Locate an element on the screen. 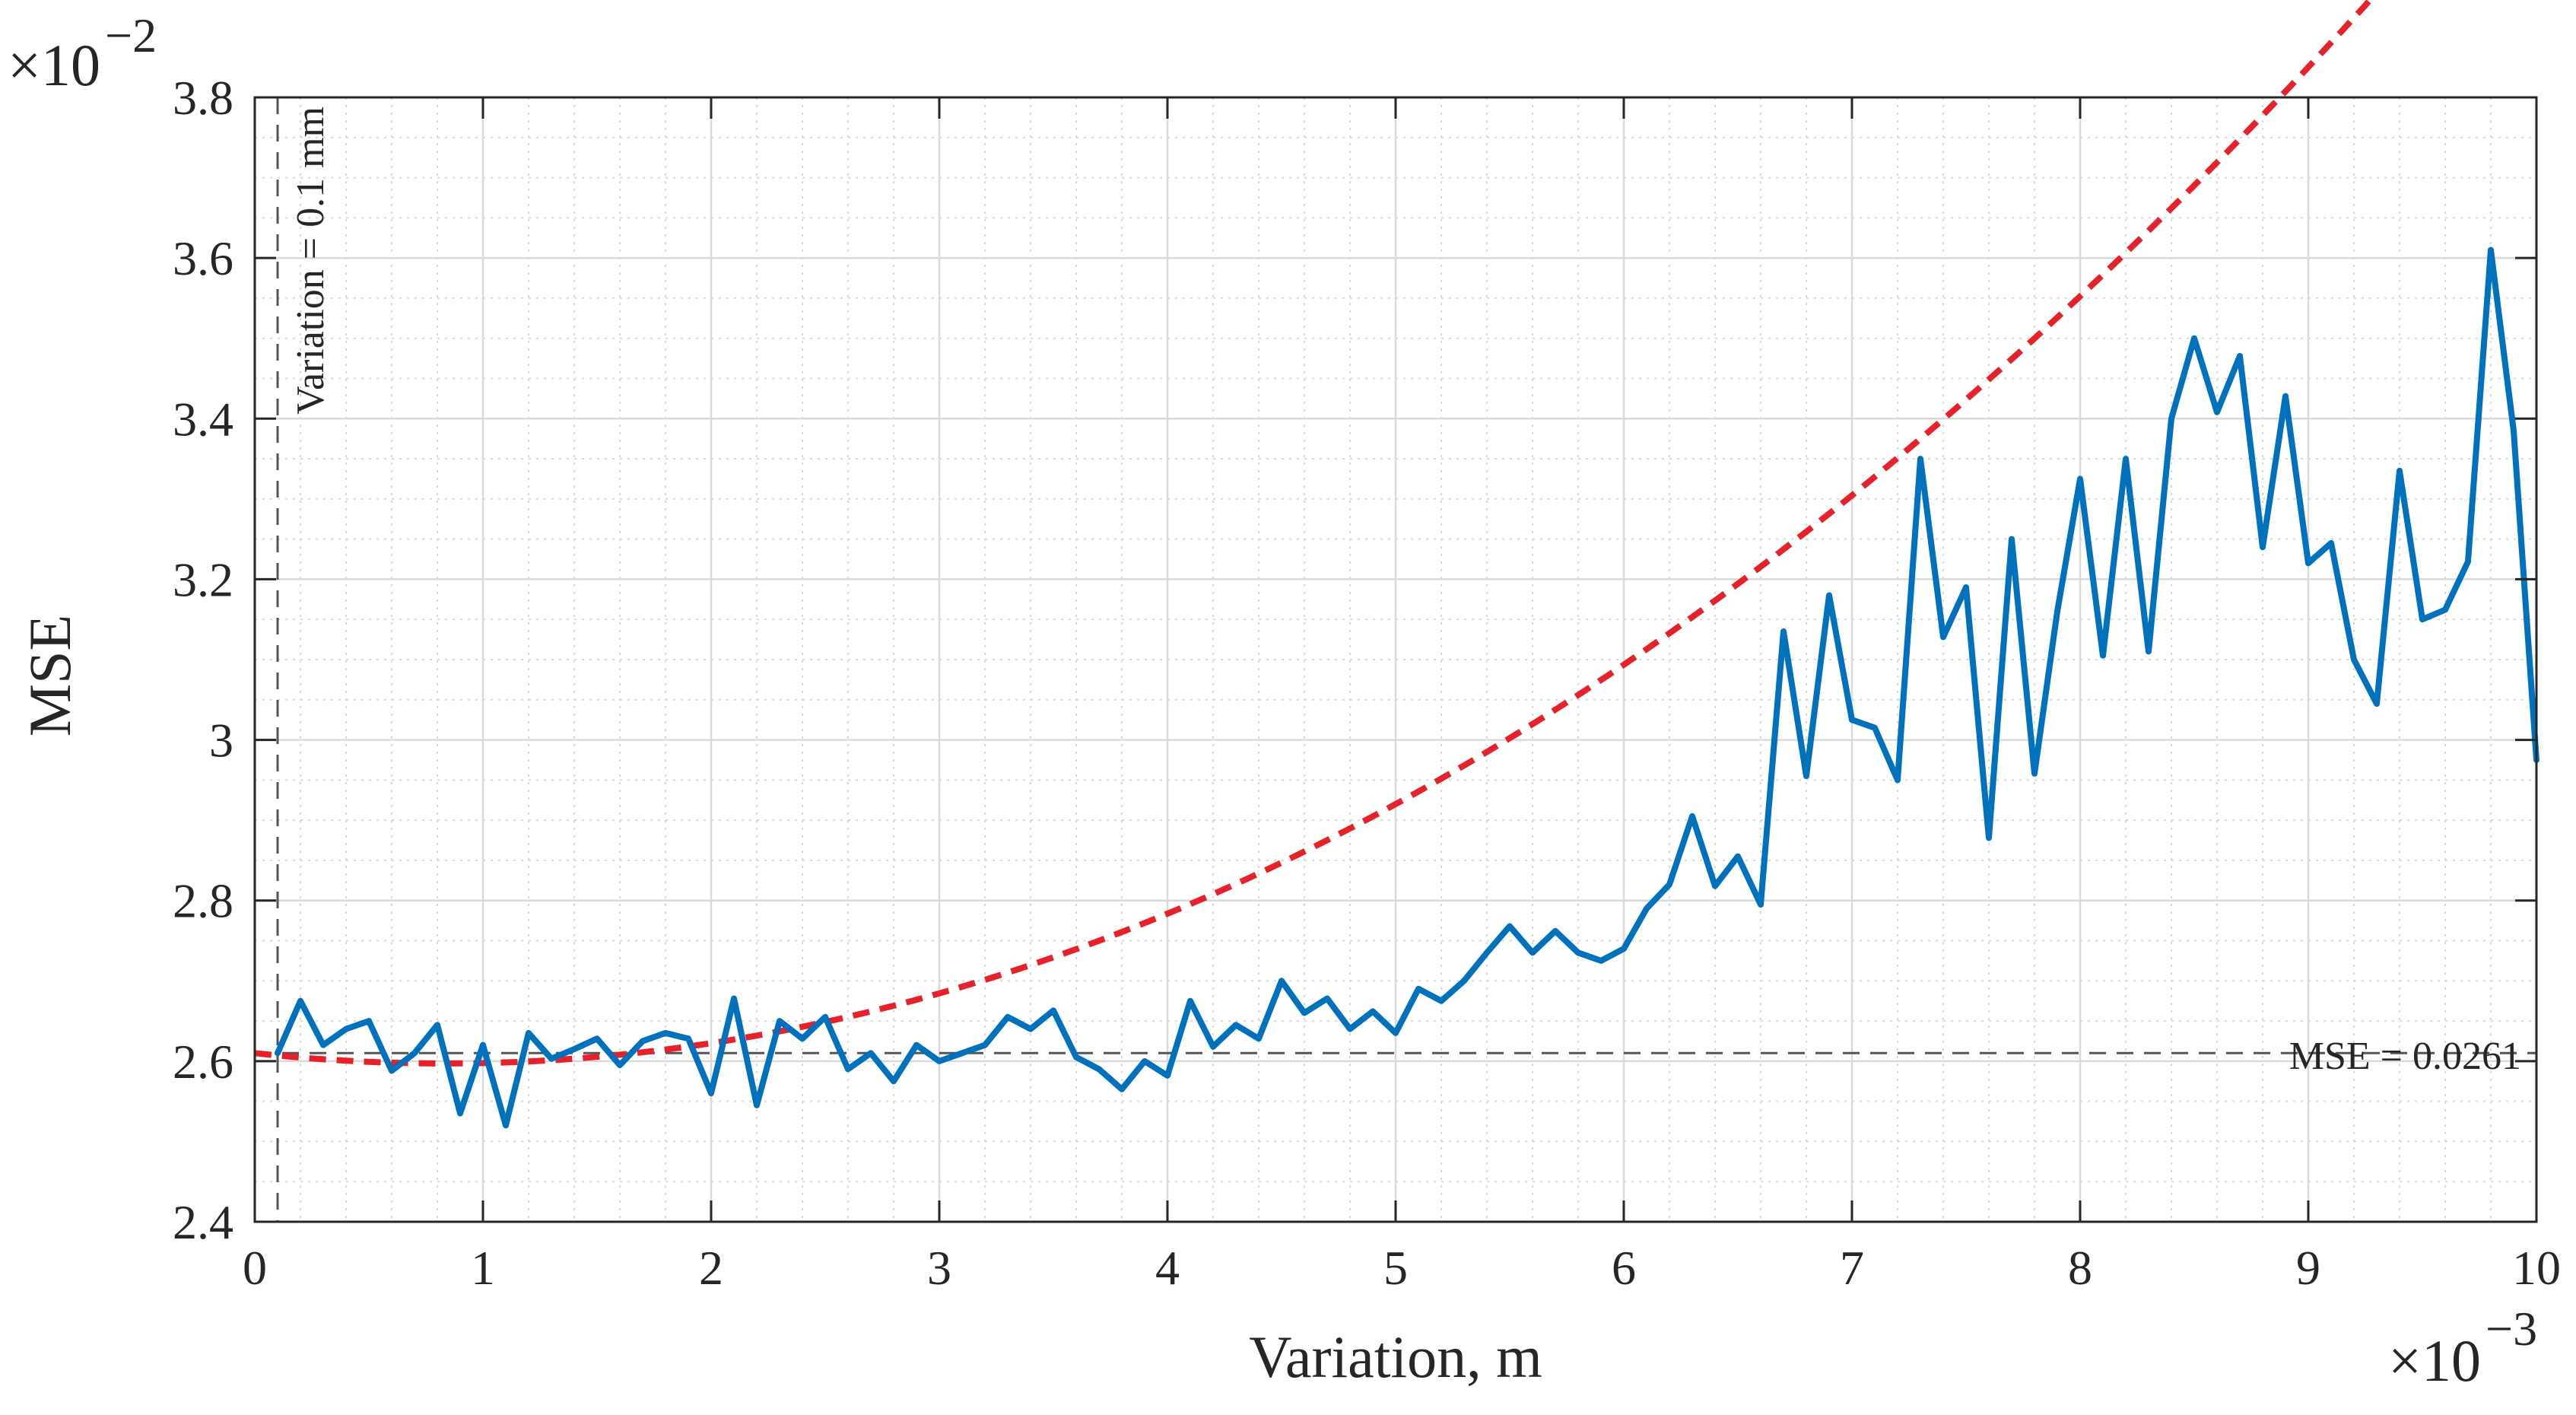 This screenshot has width=2576, height=1415. x-exponent: ×10 −3 is located at coordinates (2462, 1348).